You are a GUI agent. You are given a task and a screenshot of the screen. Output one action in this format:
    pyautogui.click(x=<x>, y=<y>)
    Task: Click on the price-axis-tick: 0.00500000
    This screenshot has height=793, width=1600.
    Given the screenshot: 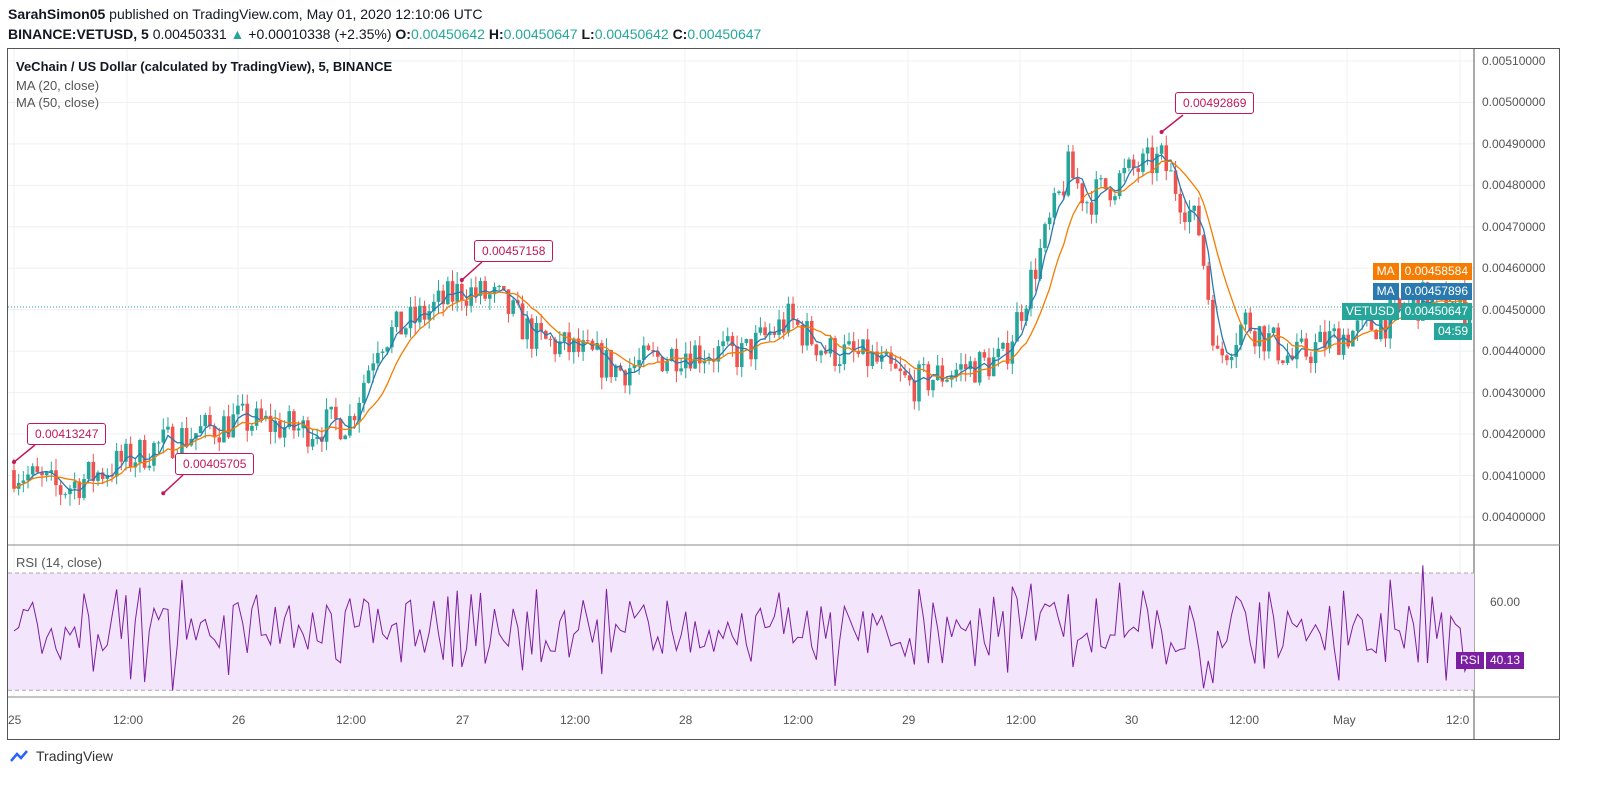 What is the action you would take?
    pyautogui.click(x=1514, y=102)
    